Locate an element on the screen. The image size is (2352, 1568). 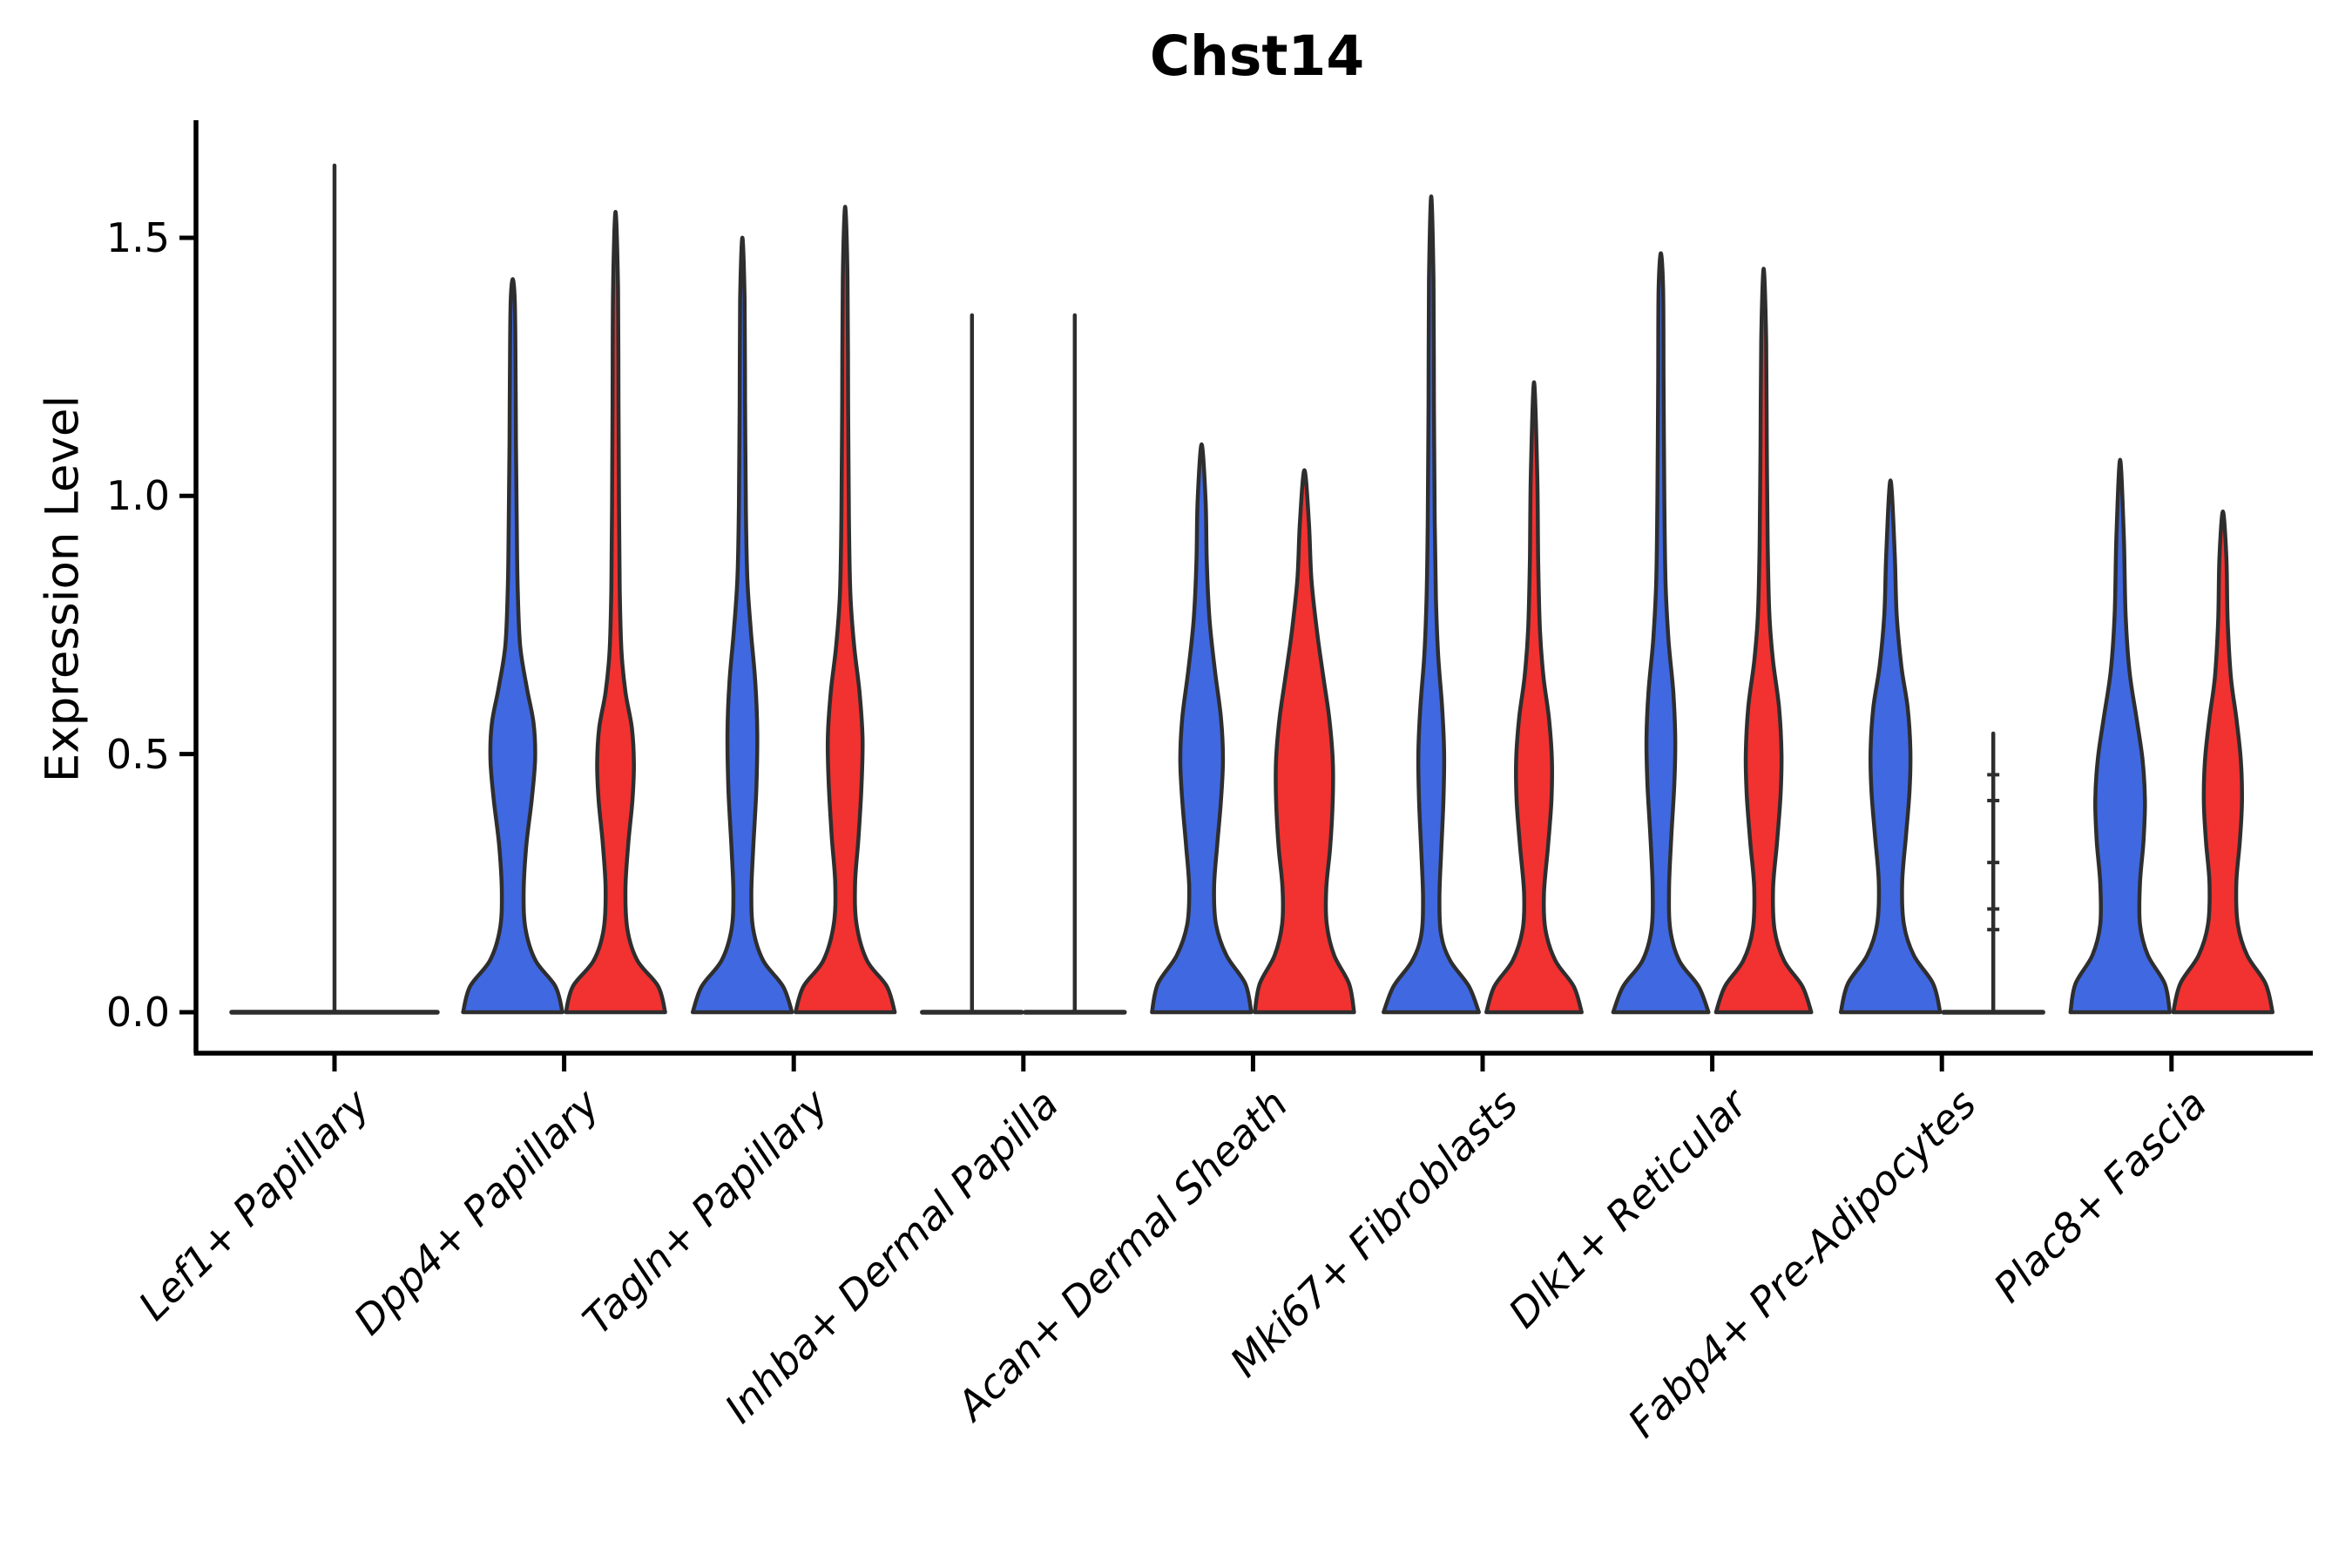
y-tick-label-1.5: 1.5 is located at coordinates (137, 238).